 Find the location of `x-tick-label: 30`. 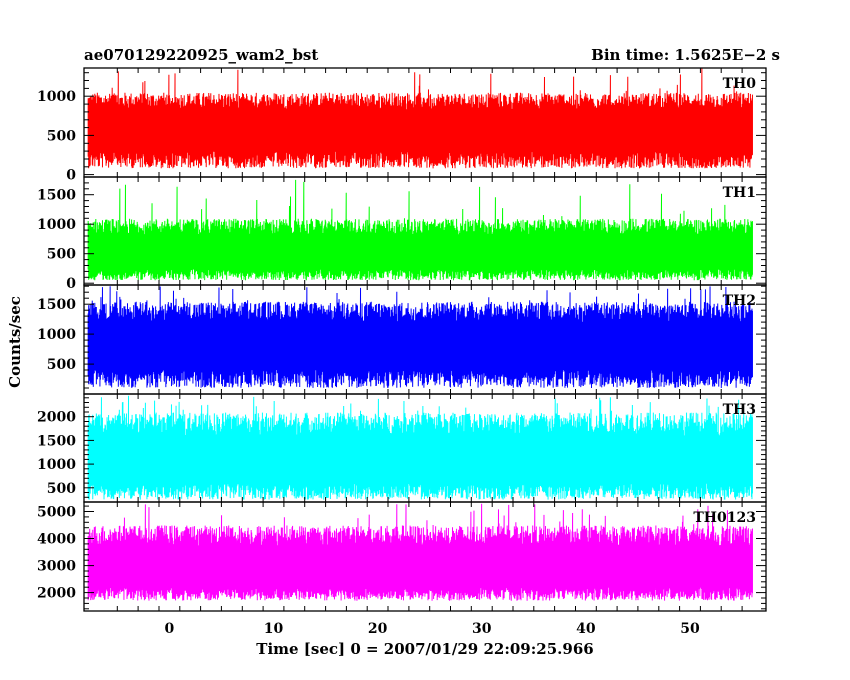

x-tick-label: 30 is located at coordinates (482, 629).